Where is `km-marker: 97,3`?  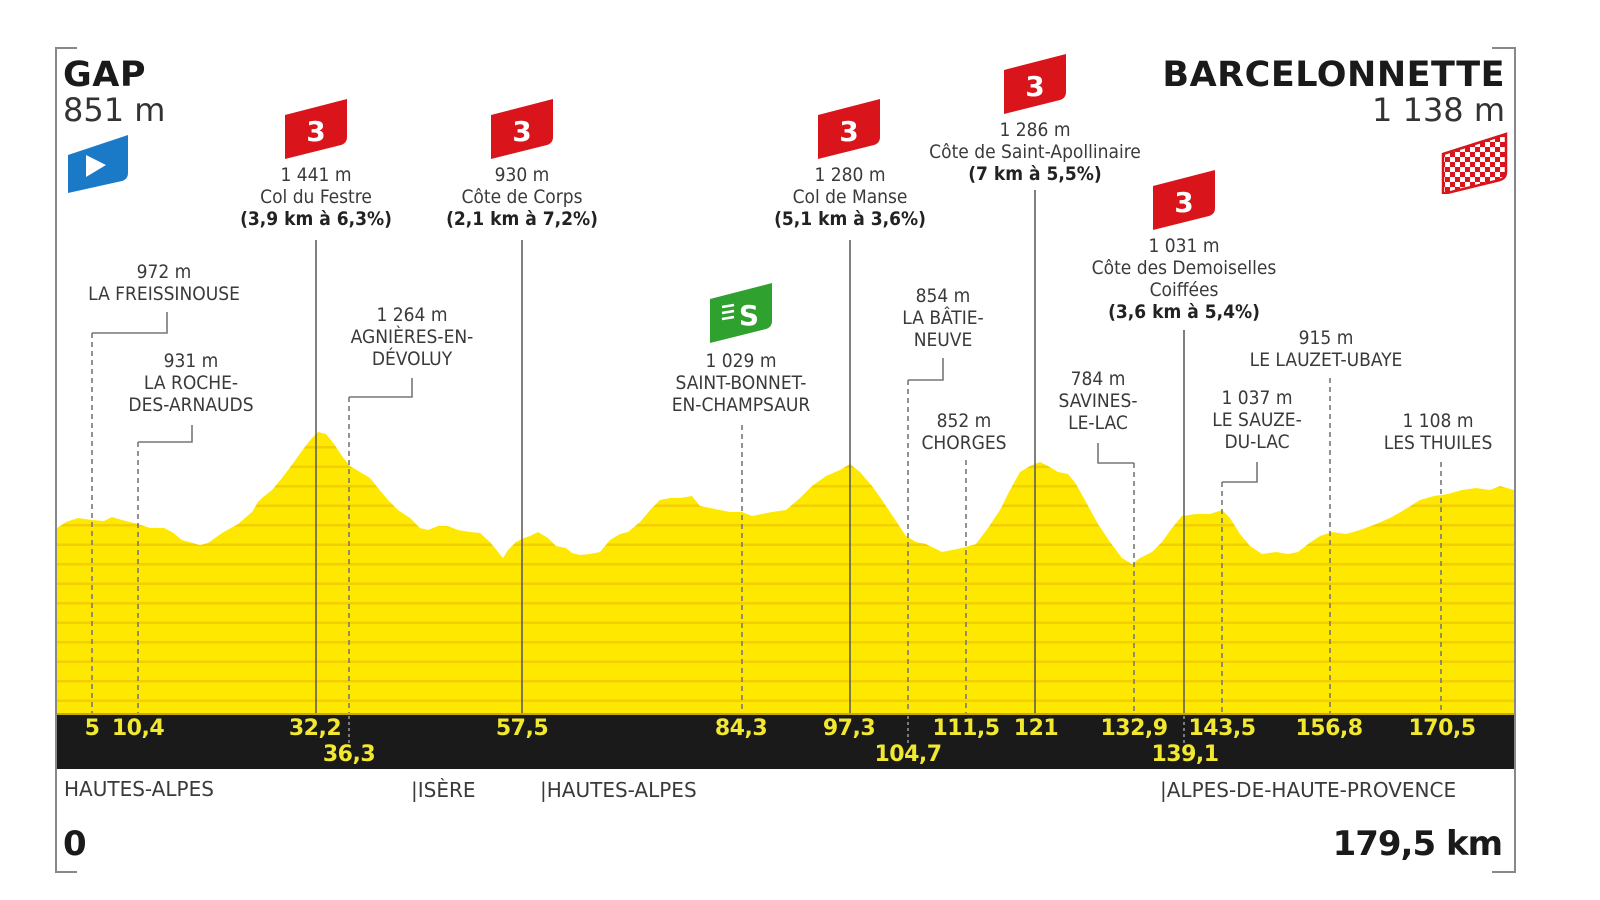 km-marker: 97,3 is located at coordinates (849, 728).